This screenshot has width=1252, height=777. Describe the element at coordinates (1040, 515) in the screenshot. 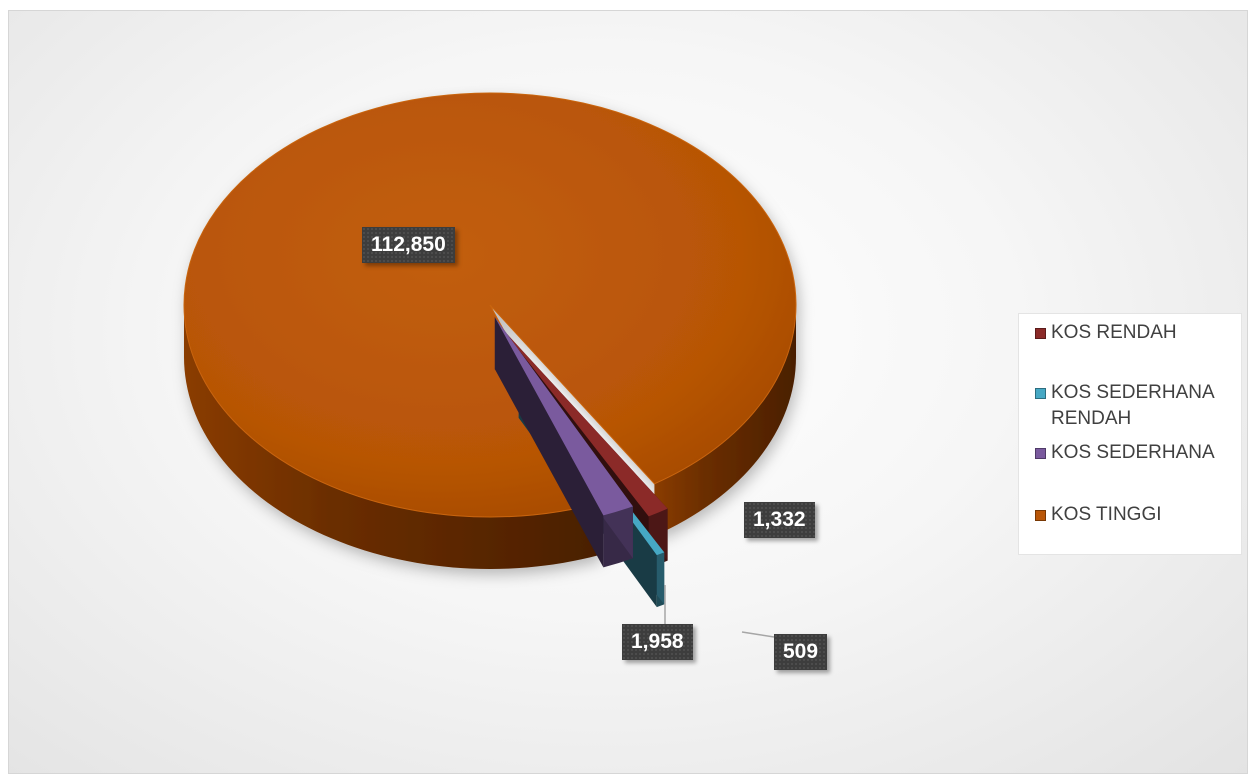

I see `legend-swatch-kos-tinggi` at that location.